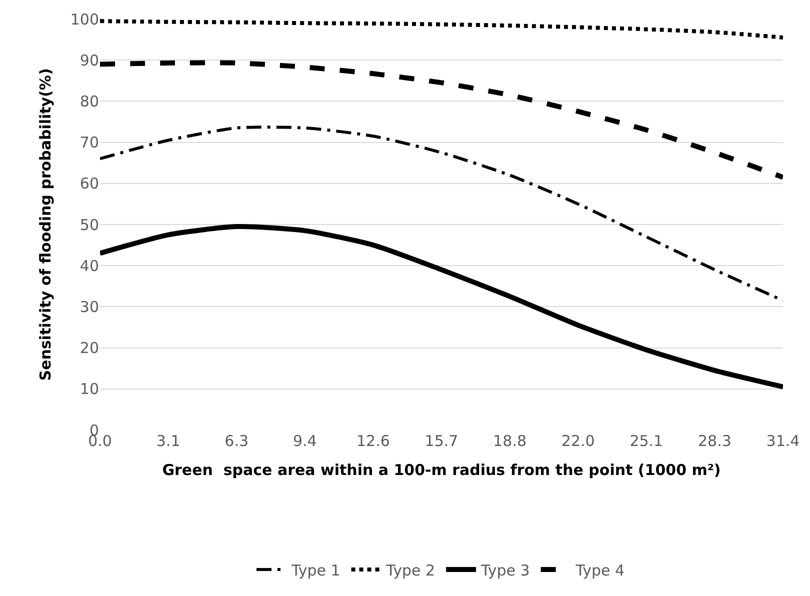 Image resolution: width=810 pixels, height=596 pixels. What do you see at coordinates (89, 60) in the screenshot?
I see `y-tick-label: 90` at bounding box center [89, 60].